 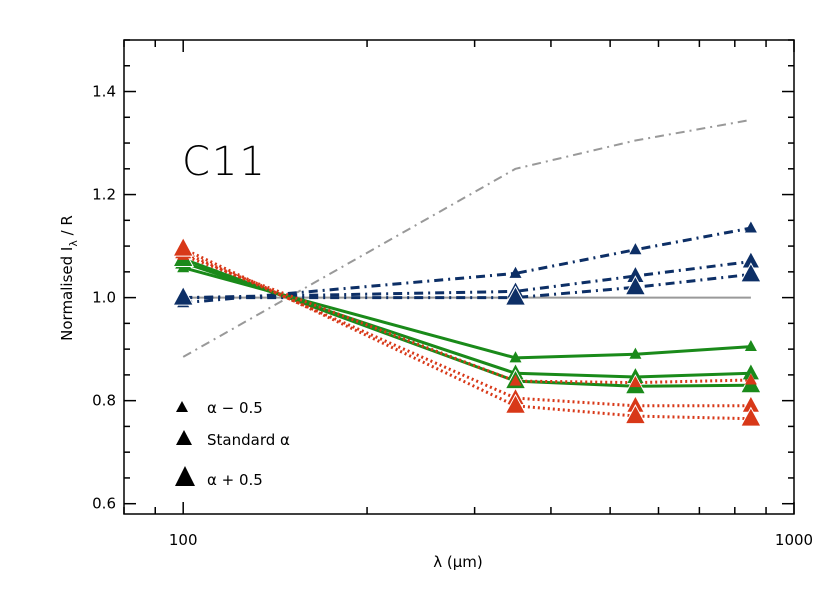 I want to click on svg-text: Normalised Iλ / R, so click(x=69, y=278).